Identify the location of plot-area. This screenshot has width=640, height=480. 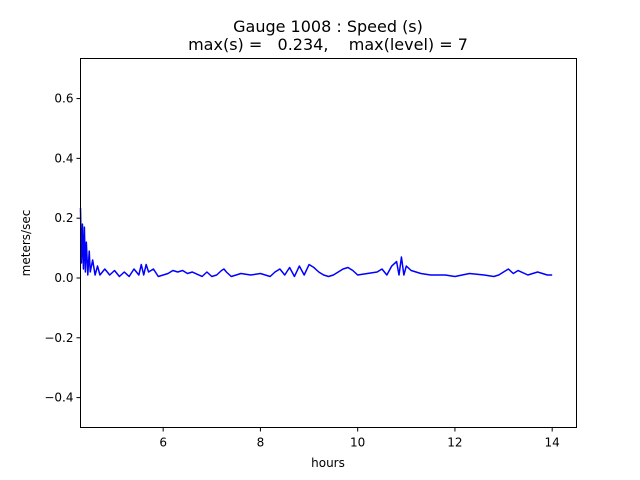
(316, 242).